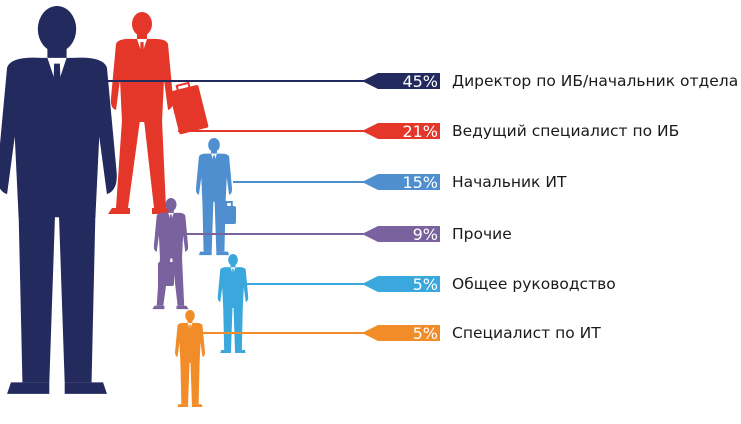  Describe the element at coordinates (190, 358) in the screenshot. I see `figure-it-specialist` at that location.